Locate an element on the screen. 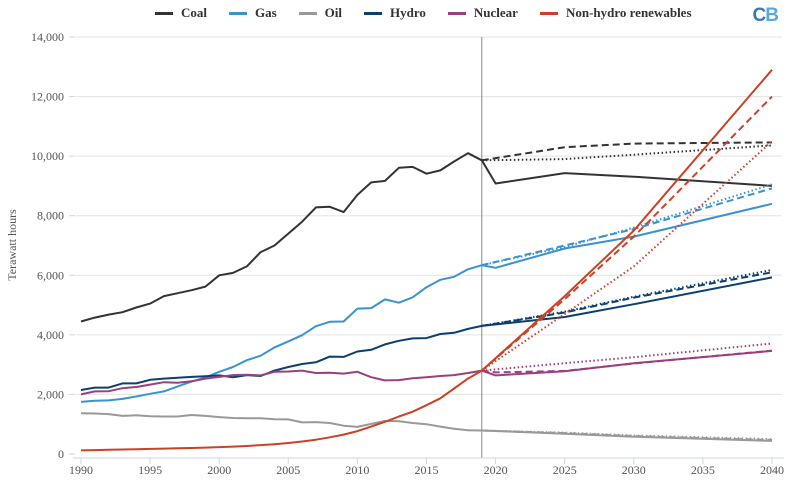 Image resolution: width=795 pixels, height=488 pixels. legend-item-oil: Oil is located at coordinates (320, 13).